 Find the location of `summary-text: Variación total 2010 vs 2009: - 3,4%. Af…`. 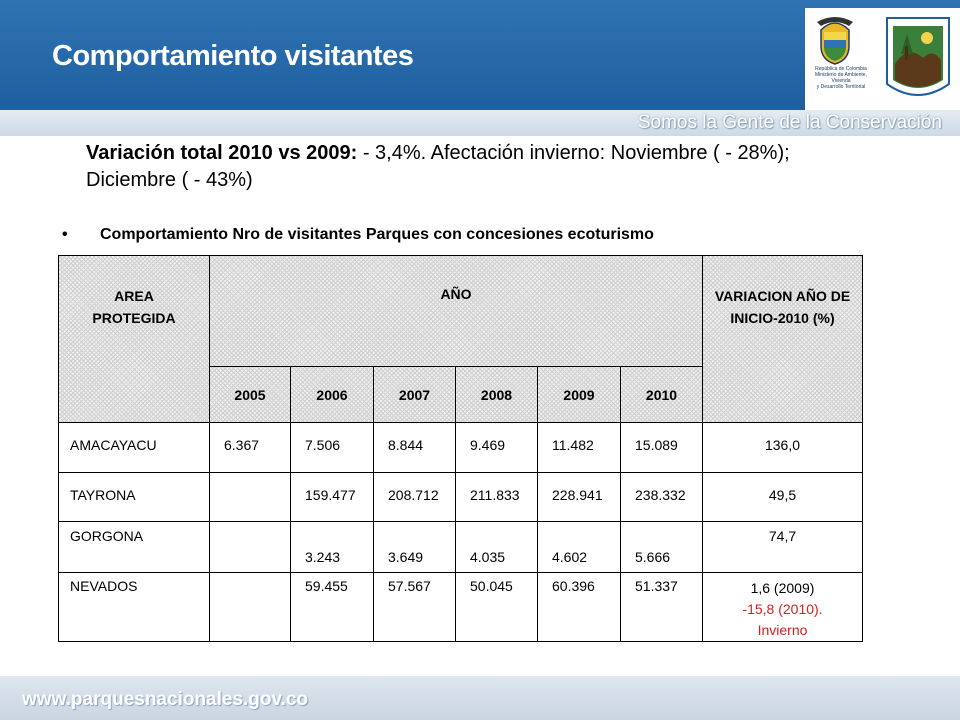

summary-text: Variación total 2010 vs 2009: - 3,4%. Af… is located at coordinates (481, 167).